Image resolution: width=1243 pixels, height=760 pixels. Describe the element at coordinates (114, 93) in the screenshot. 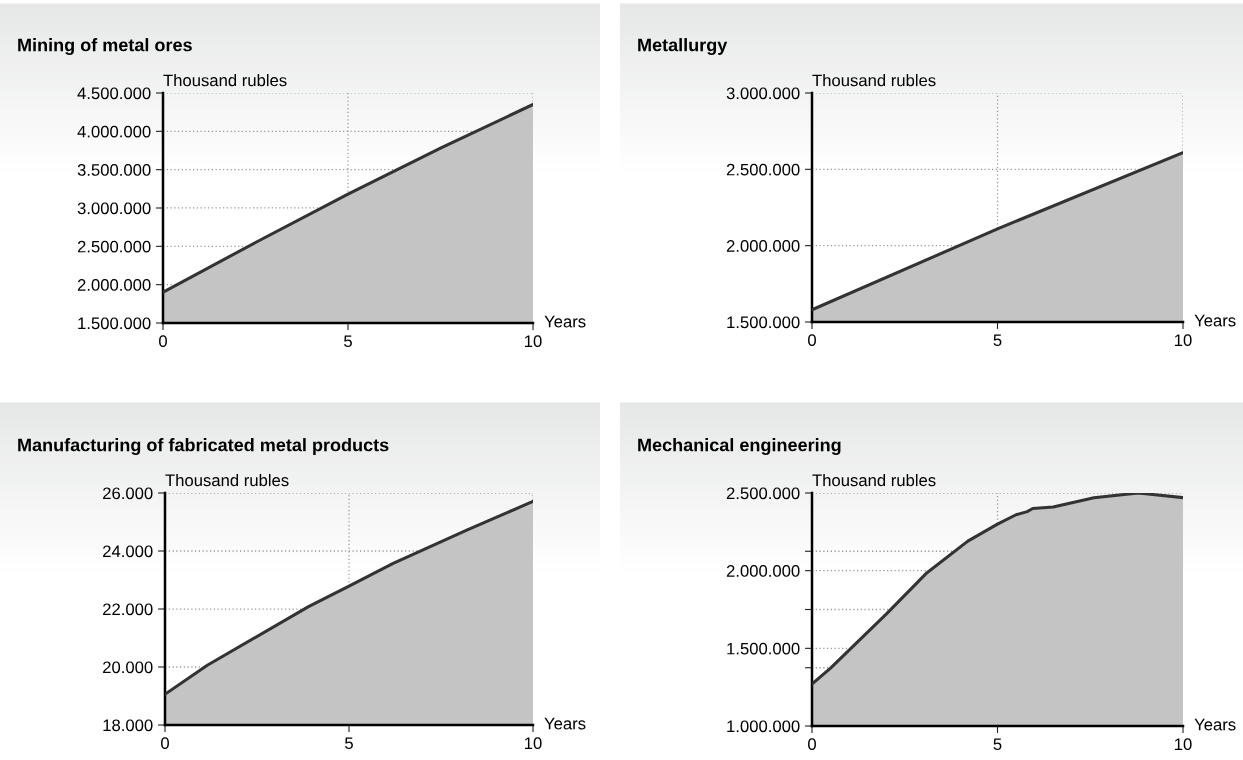

I see `y-tick-label: 4.500.000` at that location.